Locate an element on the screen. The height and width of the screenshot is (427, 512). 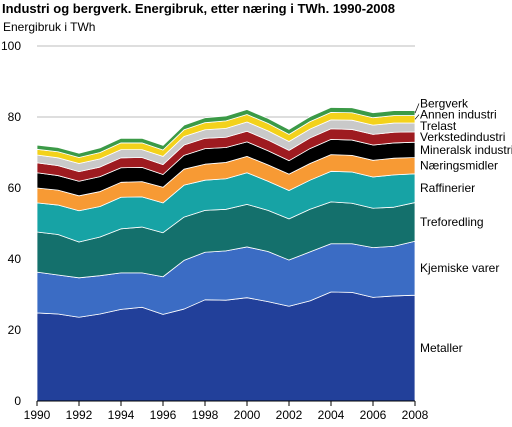
y-tick-label: 80 is located at coordinates (15, 117).